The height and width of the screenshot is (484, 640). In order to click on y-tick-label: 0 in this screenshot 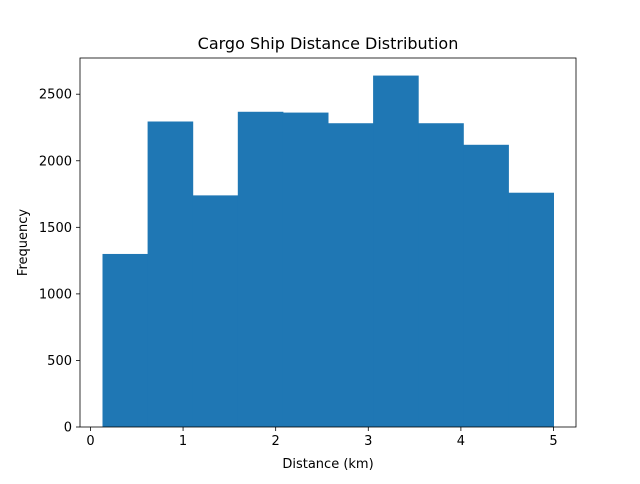, I will do `click(68, 428)`.